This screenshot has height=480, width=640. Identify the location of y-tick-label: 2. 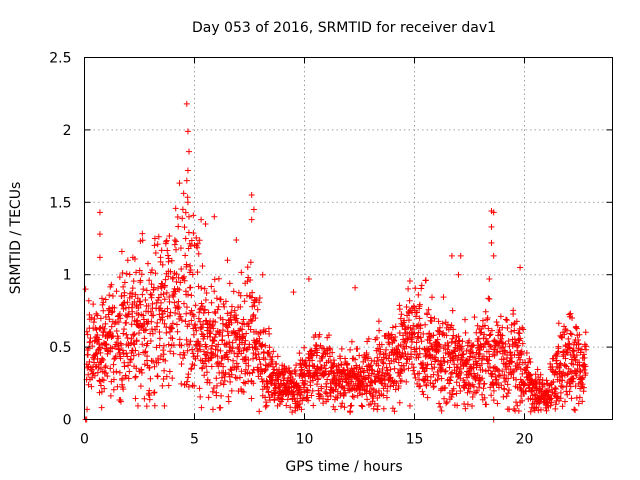
(67, 131).